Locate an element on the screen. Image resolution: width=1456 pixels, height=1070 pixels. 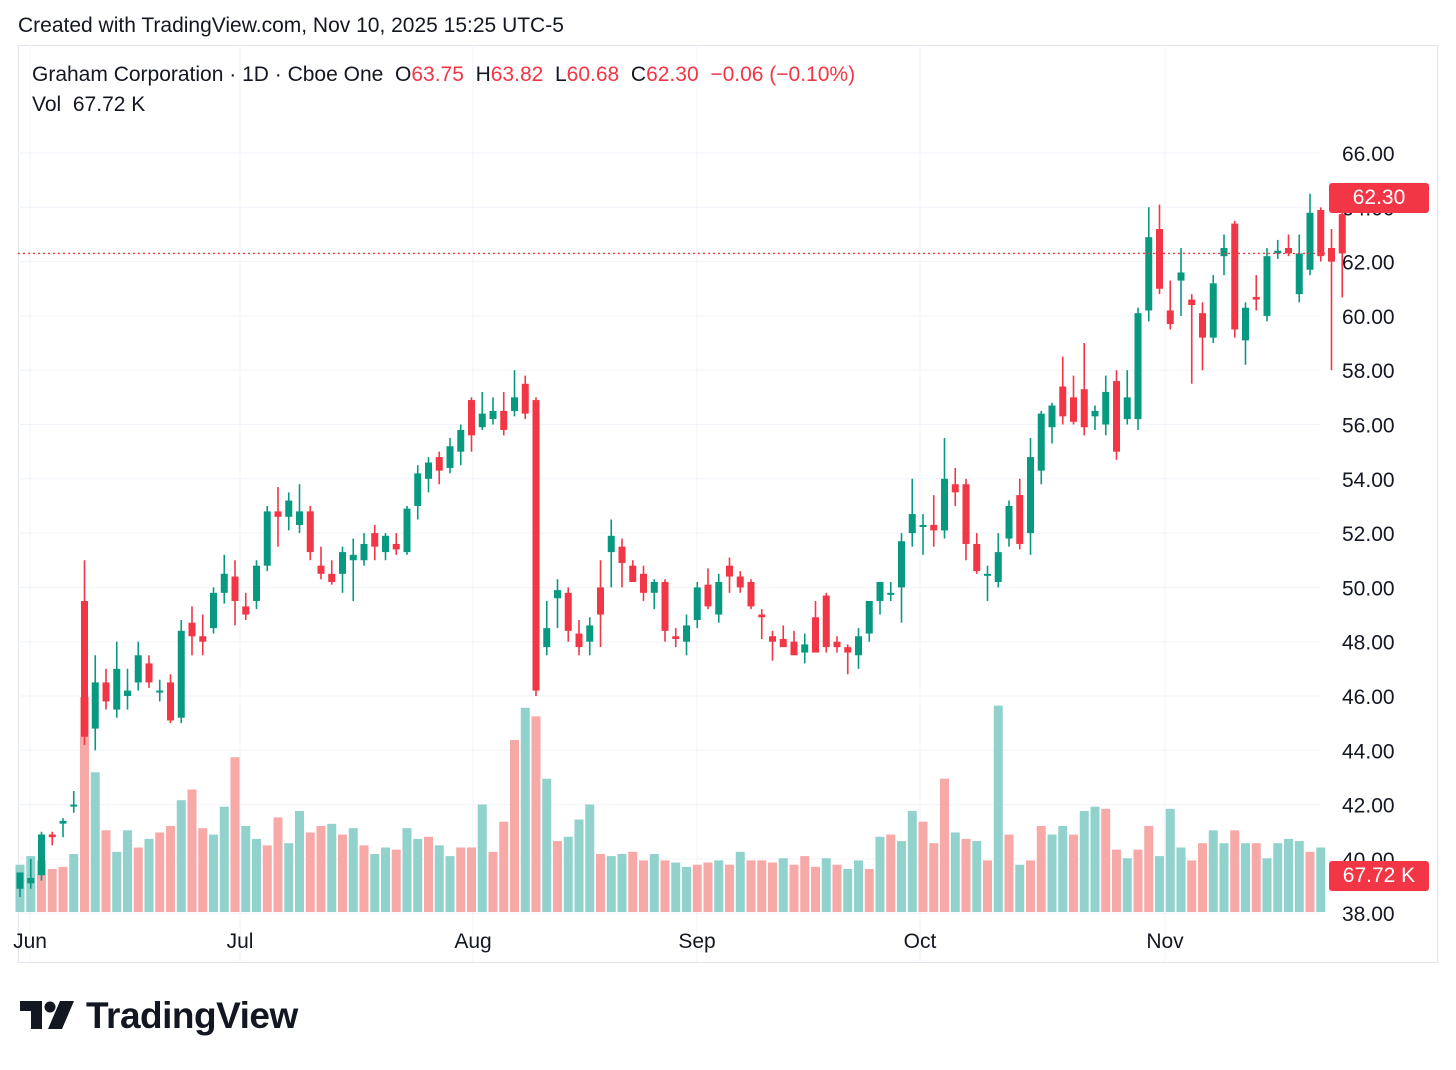
high-value: 63.82 is located at coordinates (517, 74).